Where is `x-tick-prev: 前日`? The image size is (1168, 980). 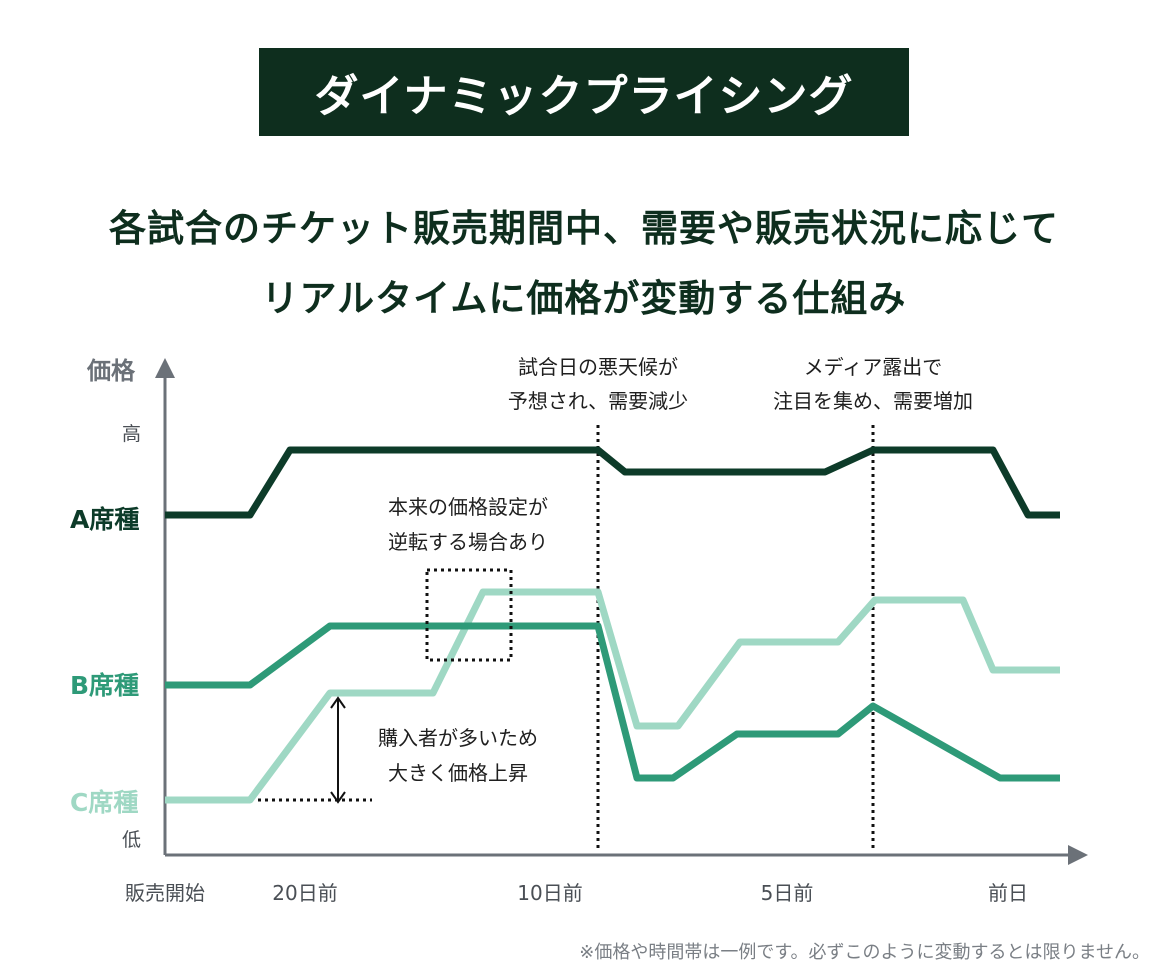 x-tick-prev: 前日 is located at coordinates (1008, 893).